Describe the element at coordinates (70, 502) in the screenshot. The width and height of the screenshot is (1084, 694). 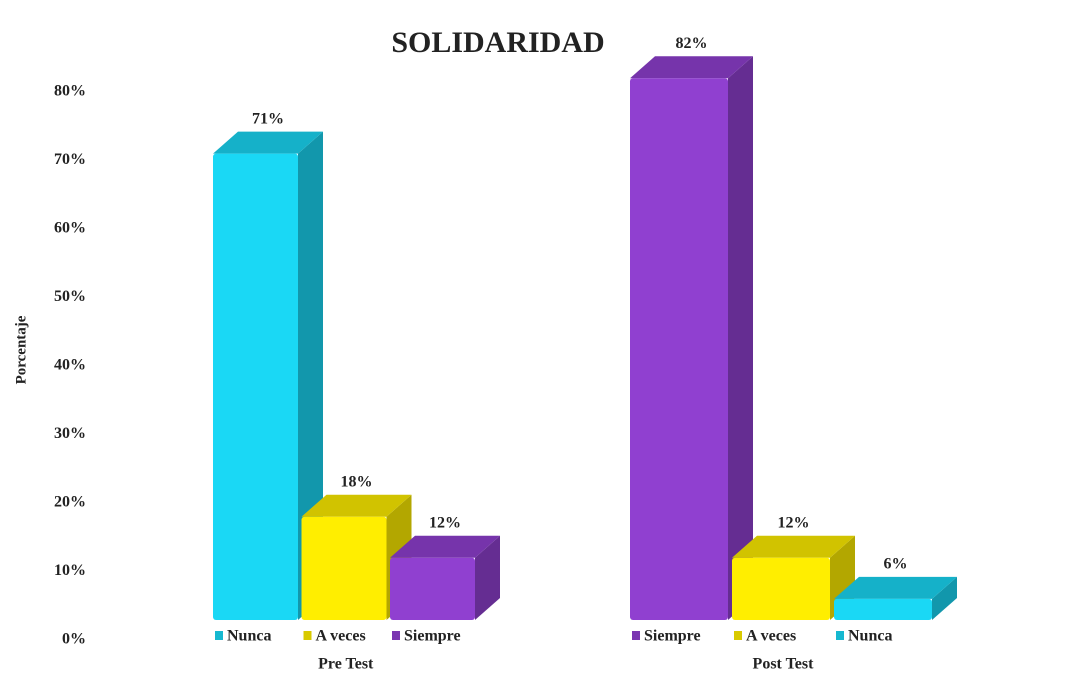
I see `y-tick-label: 20%` at that location.